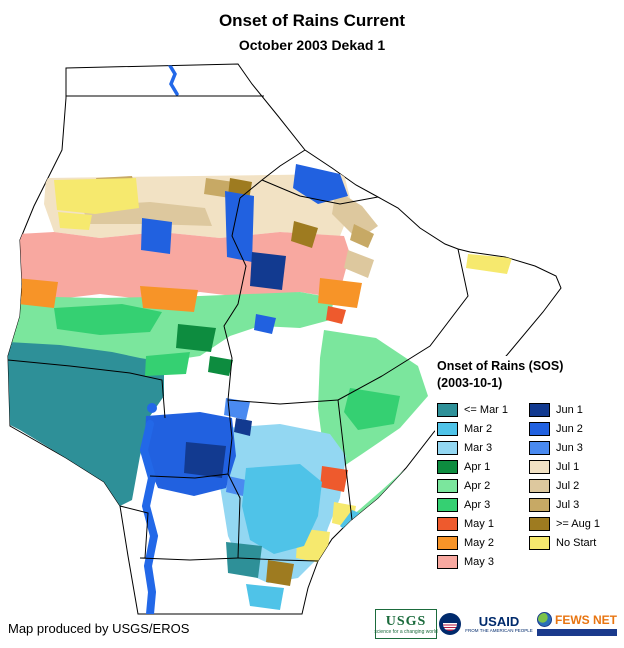 The width and height of the screenshot is (624, 648). What do you see at coordinates (578, 523) in the screenshot?
I see `legend-label: >= Aug 1` at bounding box center [578, 523].